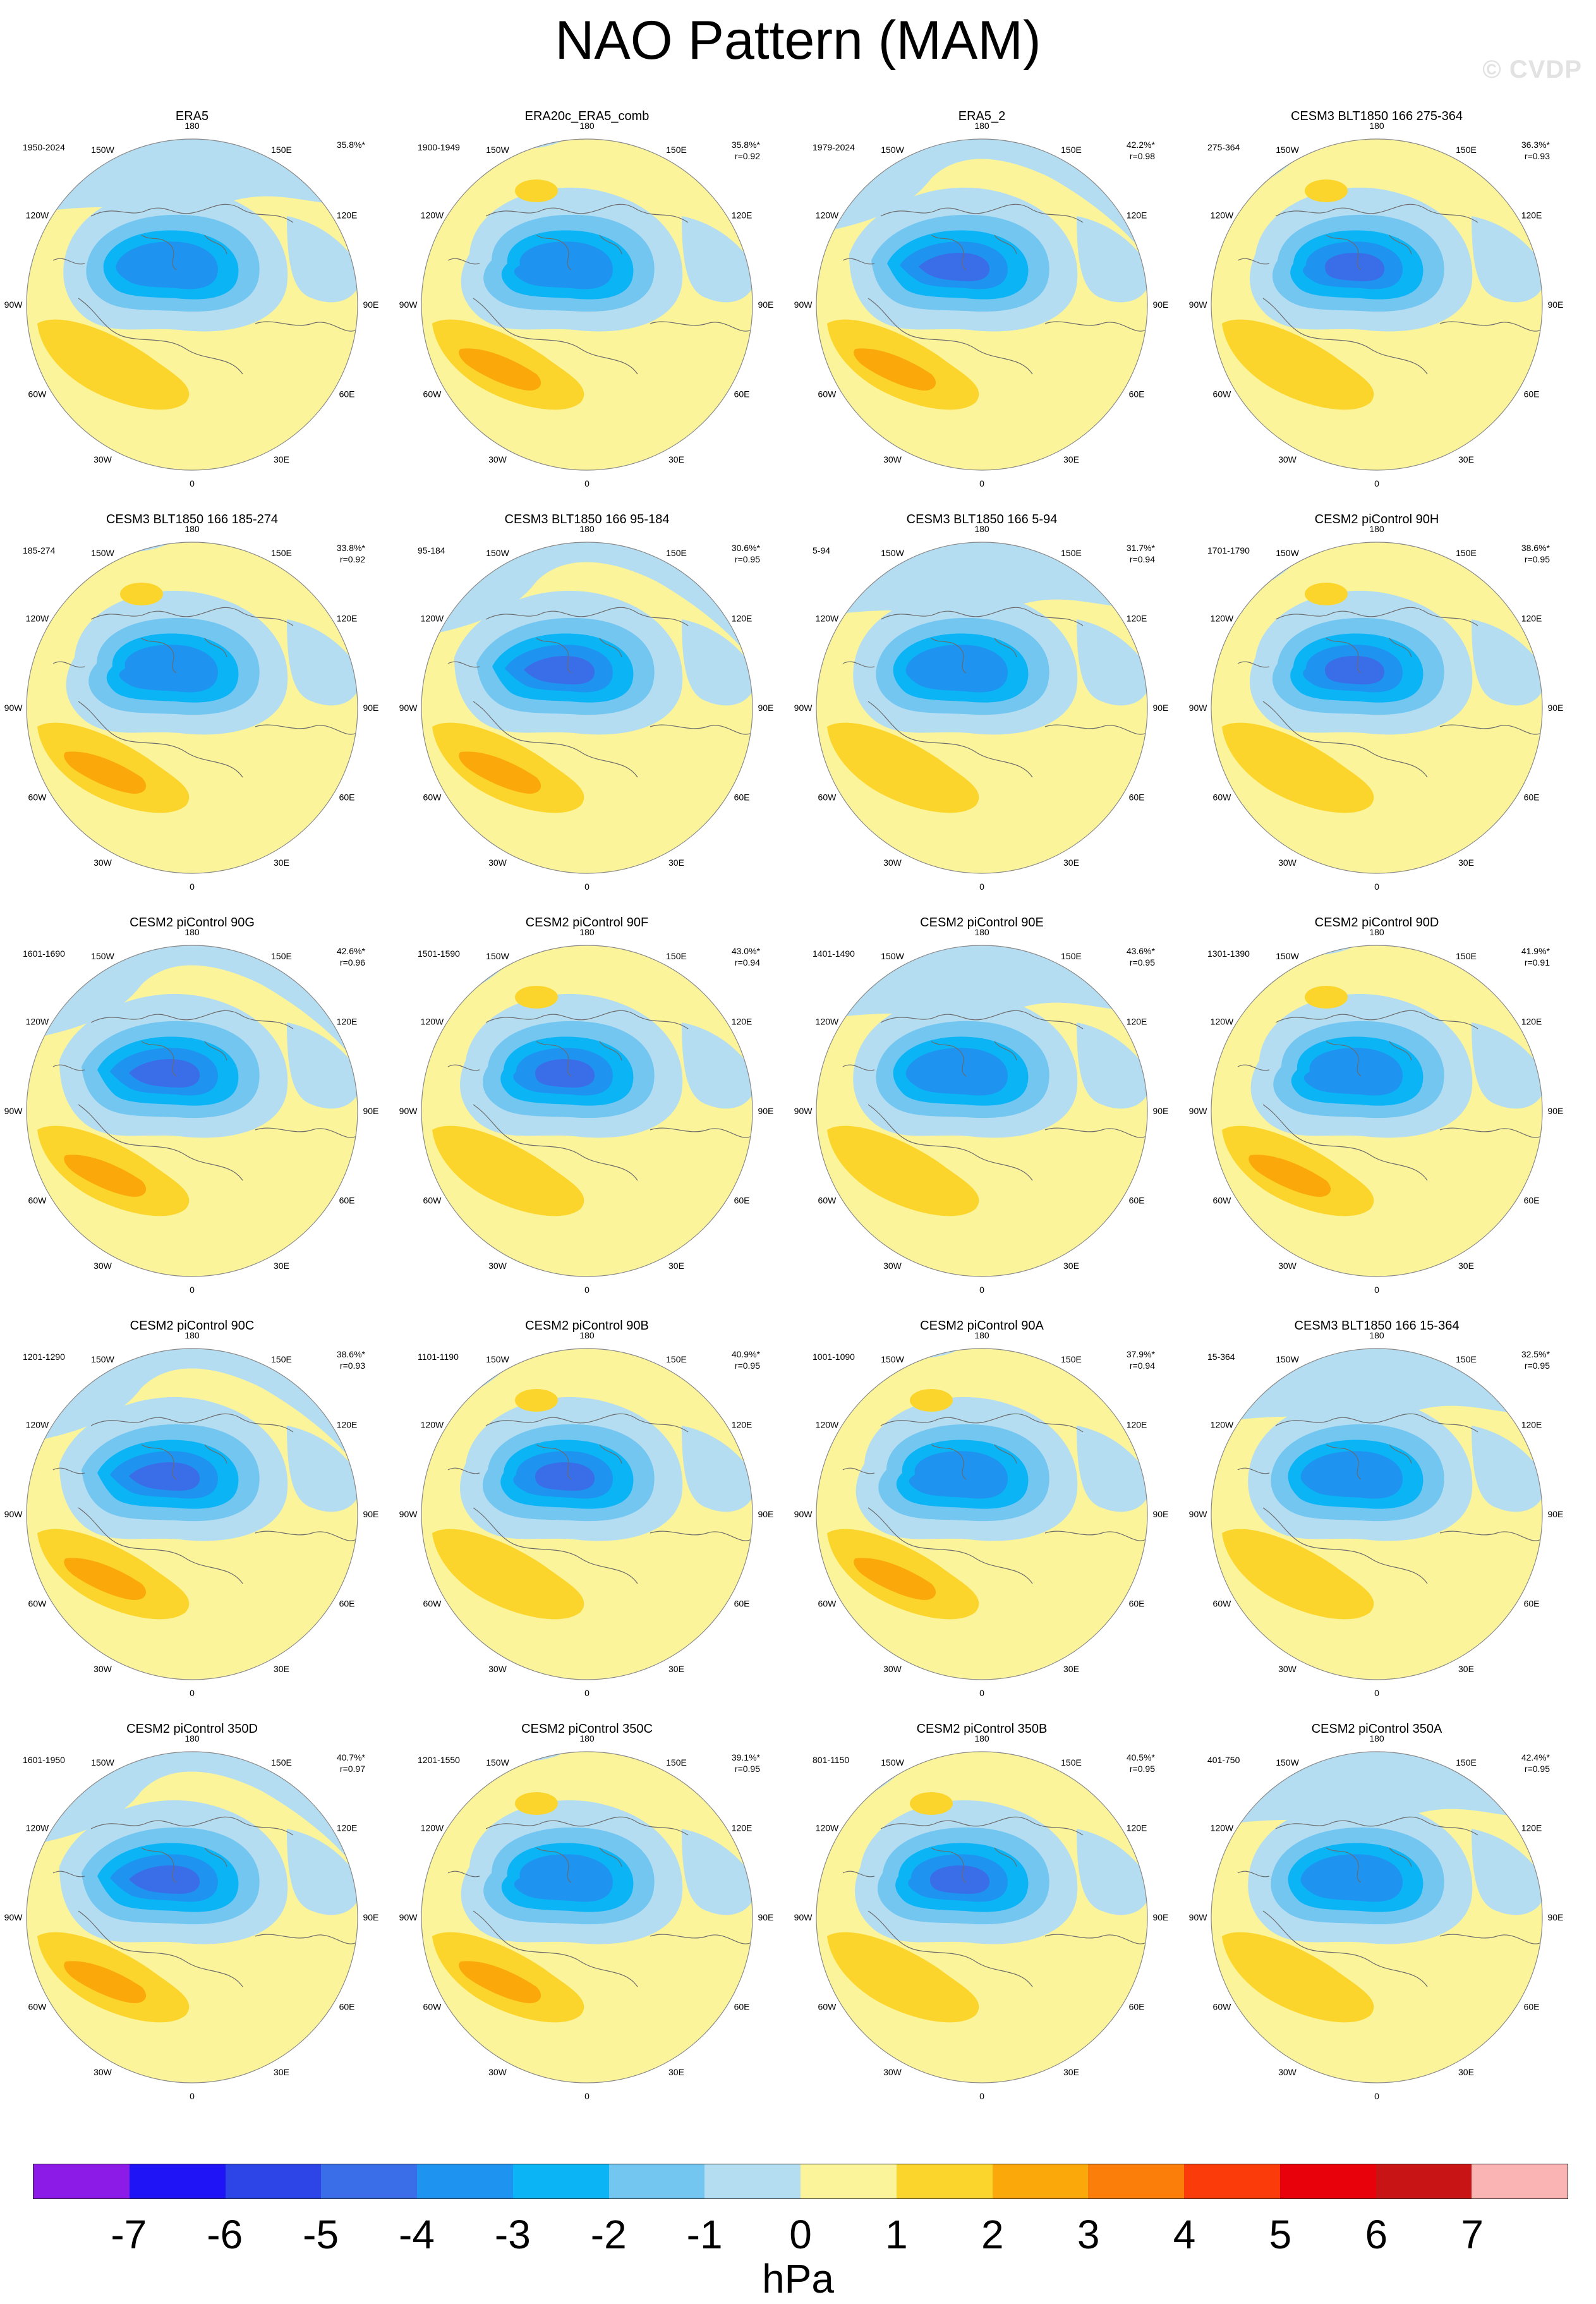 The width and height of the screenshot is (1596, 2304). What do you see at coordinates (587, 116) in the screenshot?
I see `panel-title: ERA20c_ERA5_comb` at bounding box center [587, 116].